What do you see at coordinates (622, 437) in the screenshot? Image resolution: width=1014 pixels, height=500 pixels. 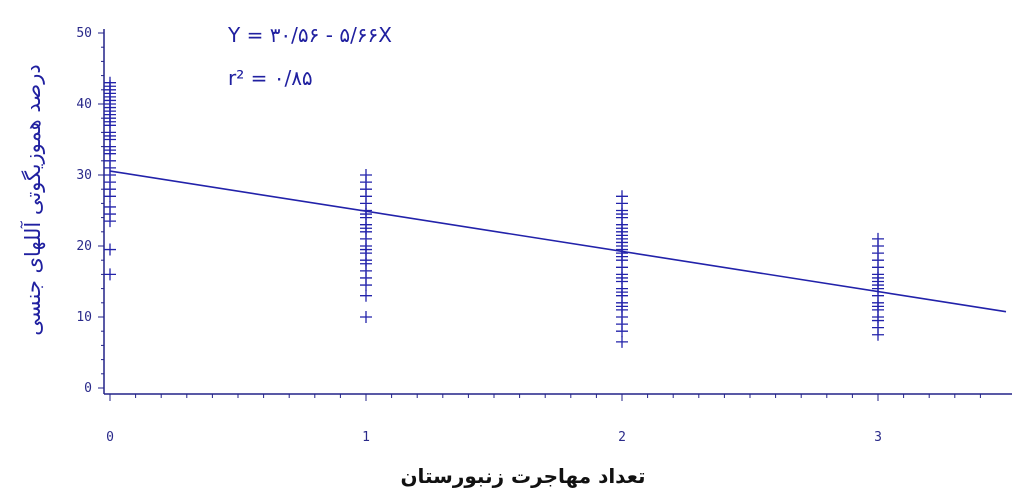 I see `x-tick-label: 2` at bounding box center [622, 437].